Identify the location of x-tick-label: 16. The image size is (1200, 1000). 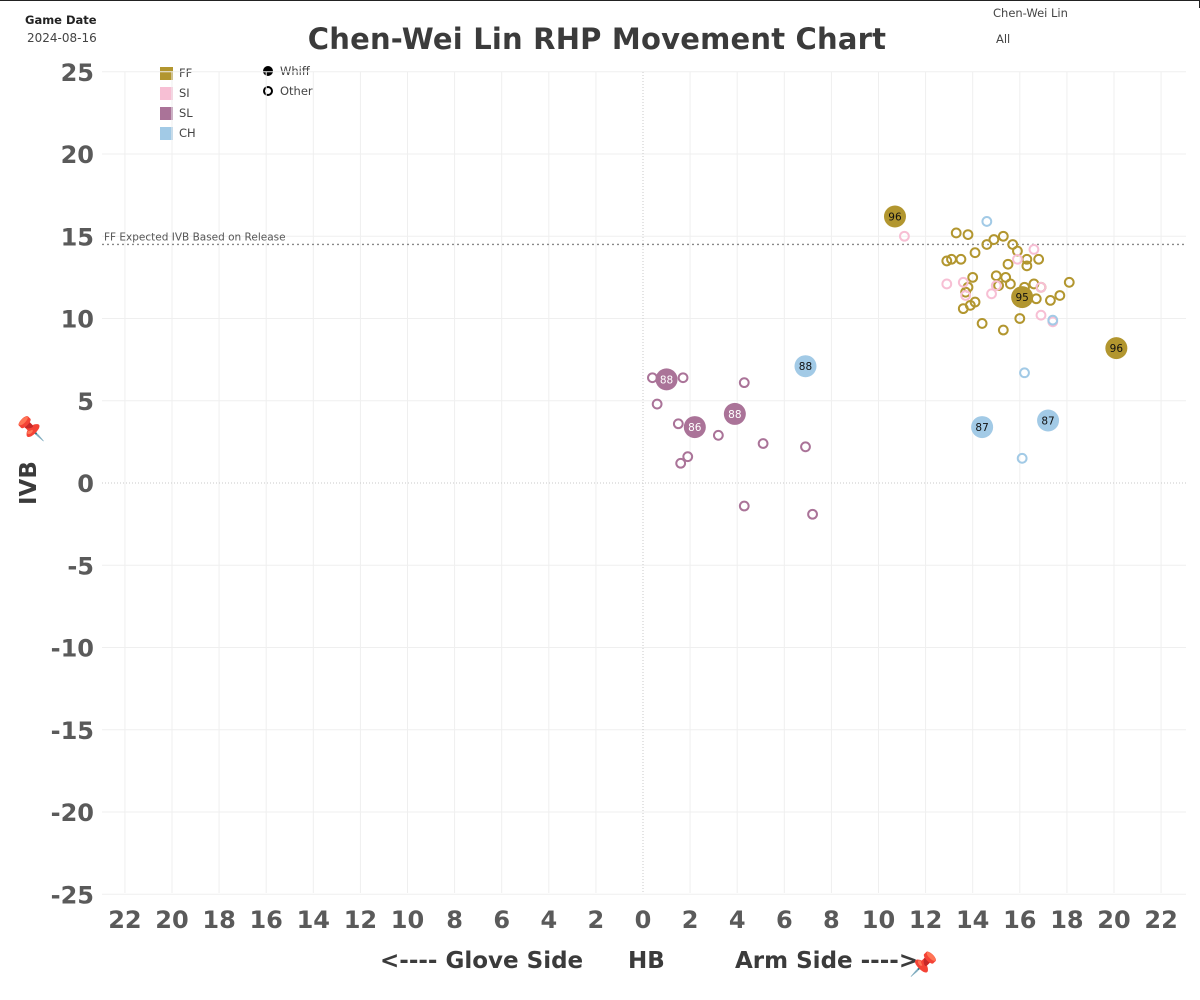
(1019, 920).